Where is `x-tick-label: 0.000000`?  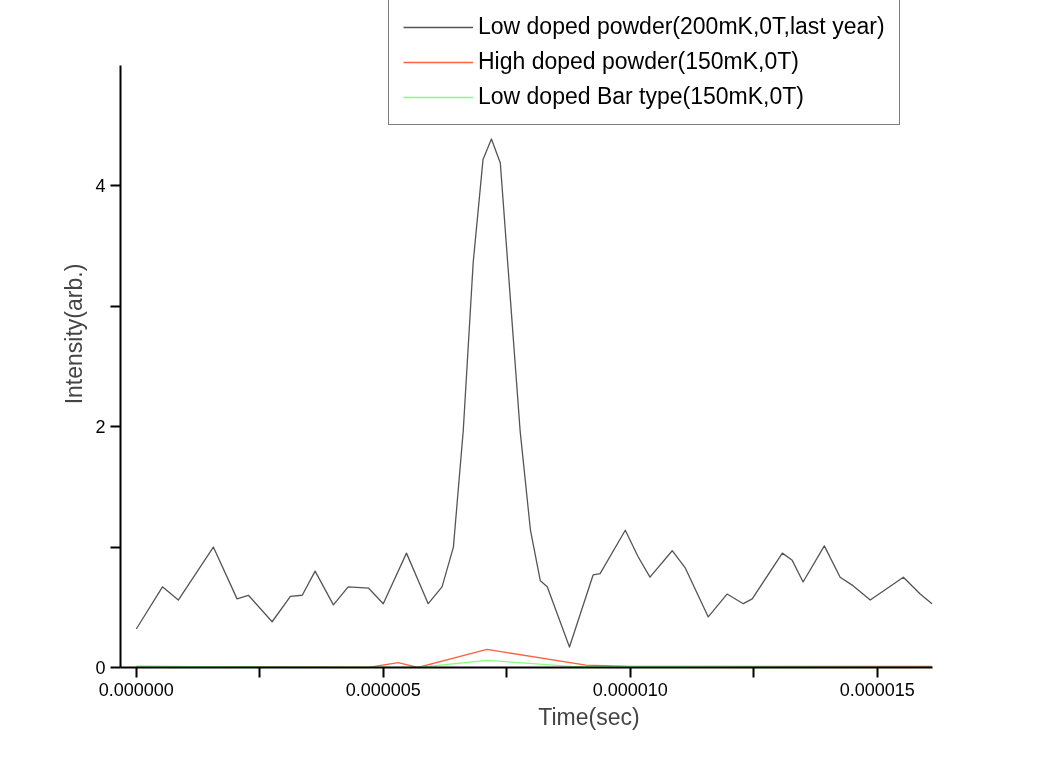 x-tick-label: 0.000000 is located at coordinates (136, 689).